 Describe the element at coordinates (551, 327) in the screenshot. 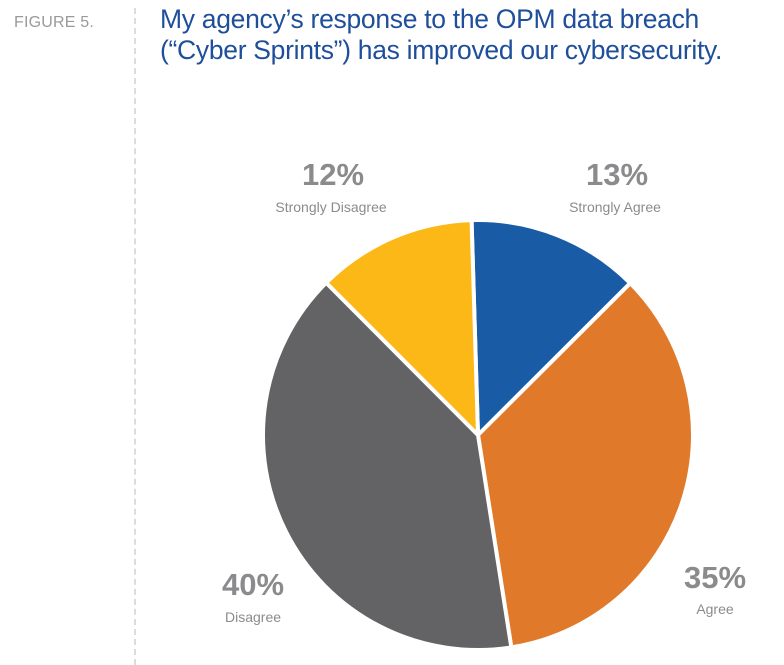

I see `pie-slice-strongly-agree` at that location.